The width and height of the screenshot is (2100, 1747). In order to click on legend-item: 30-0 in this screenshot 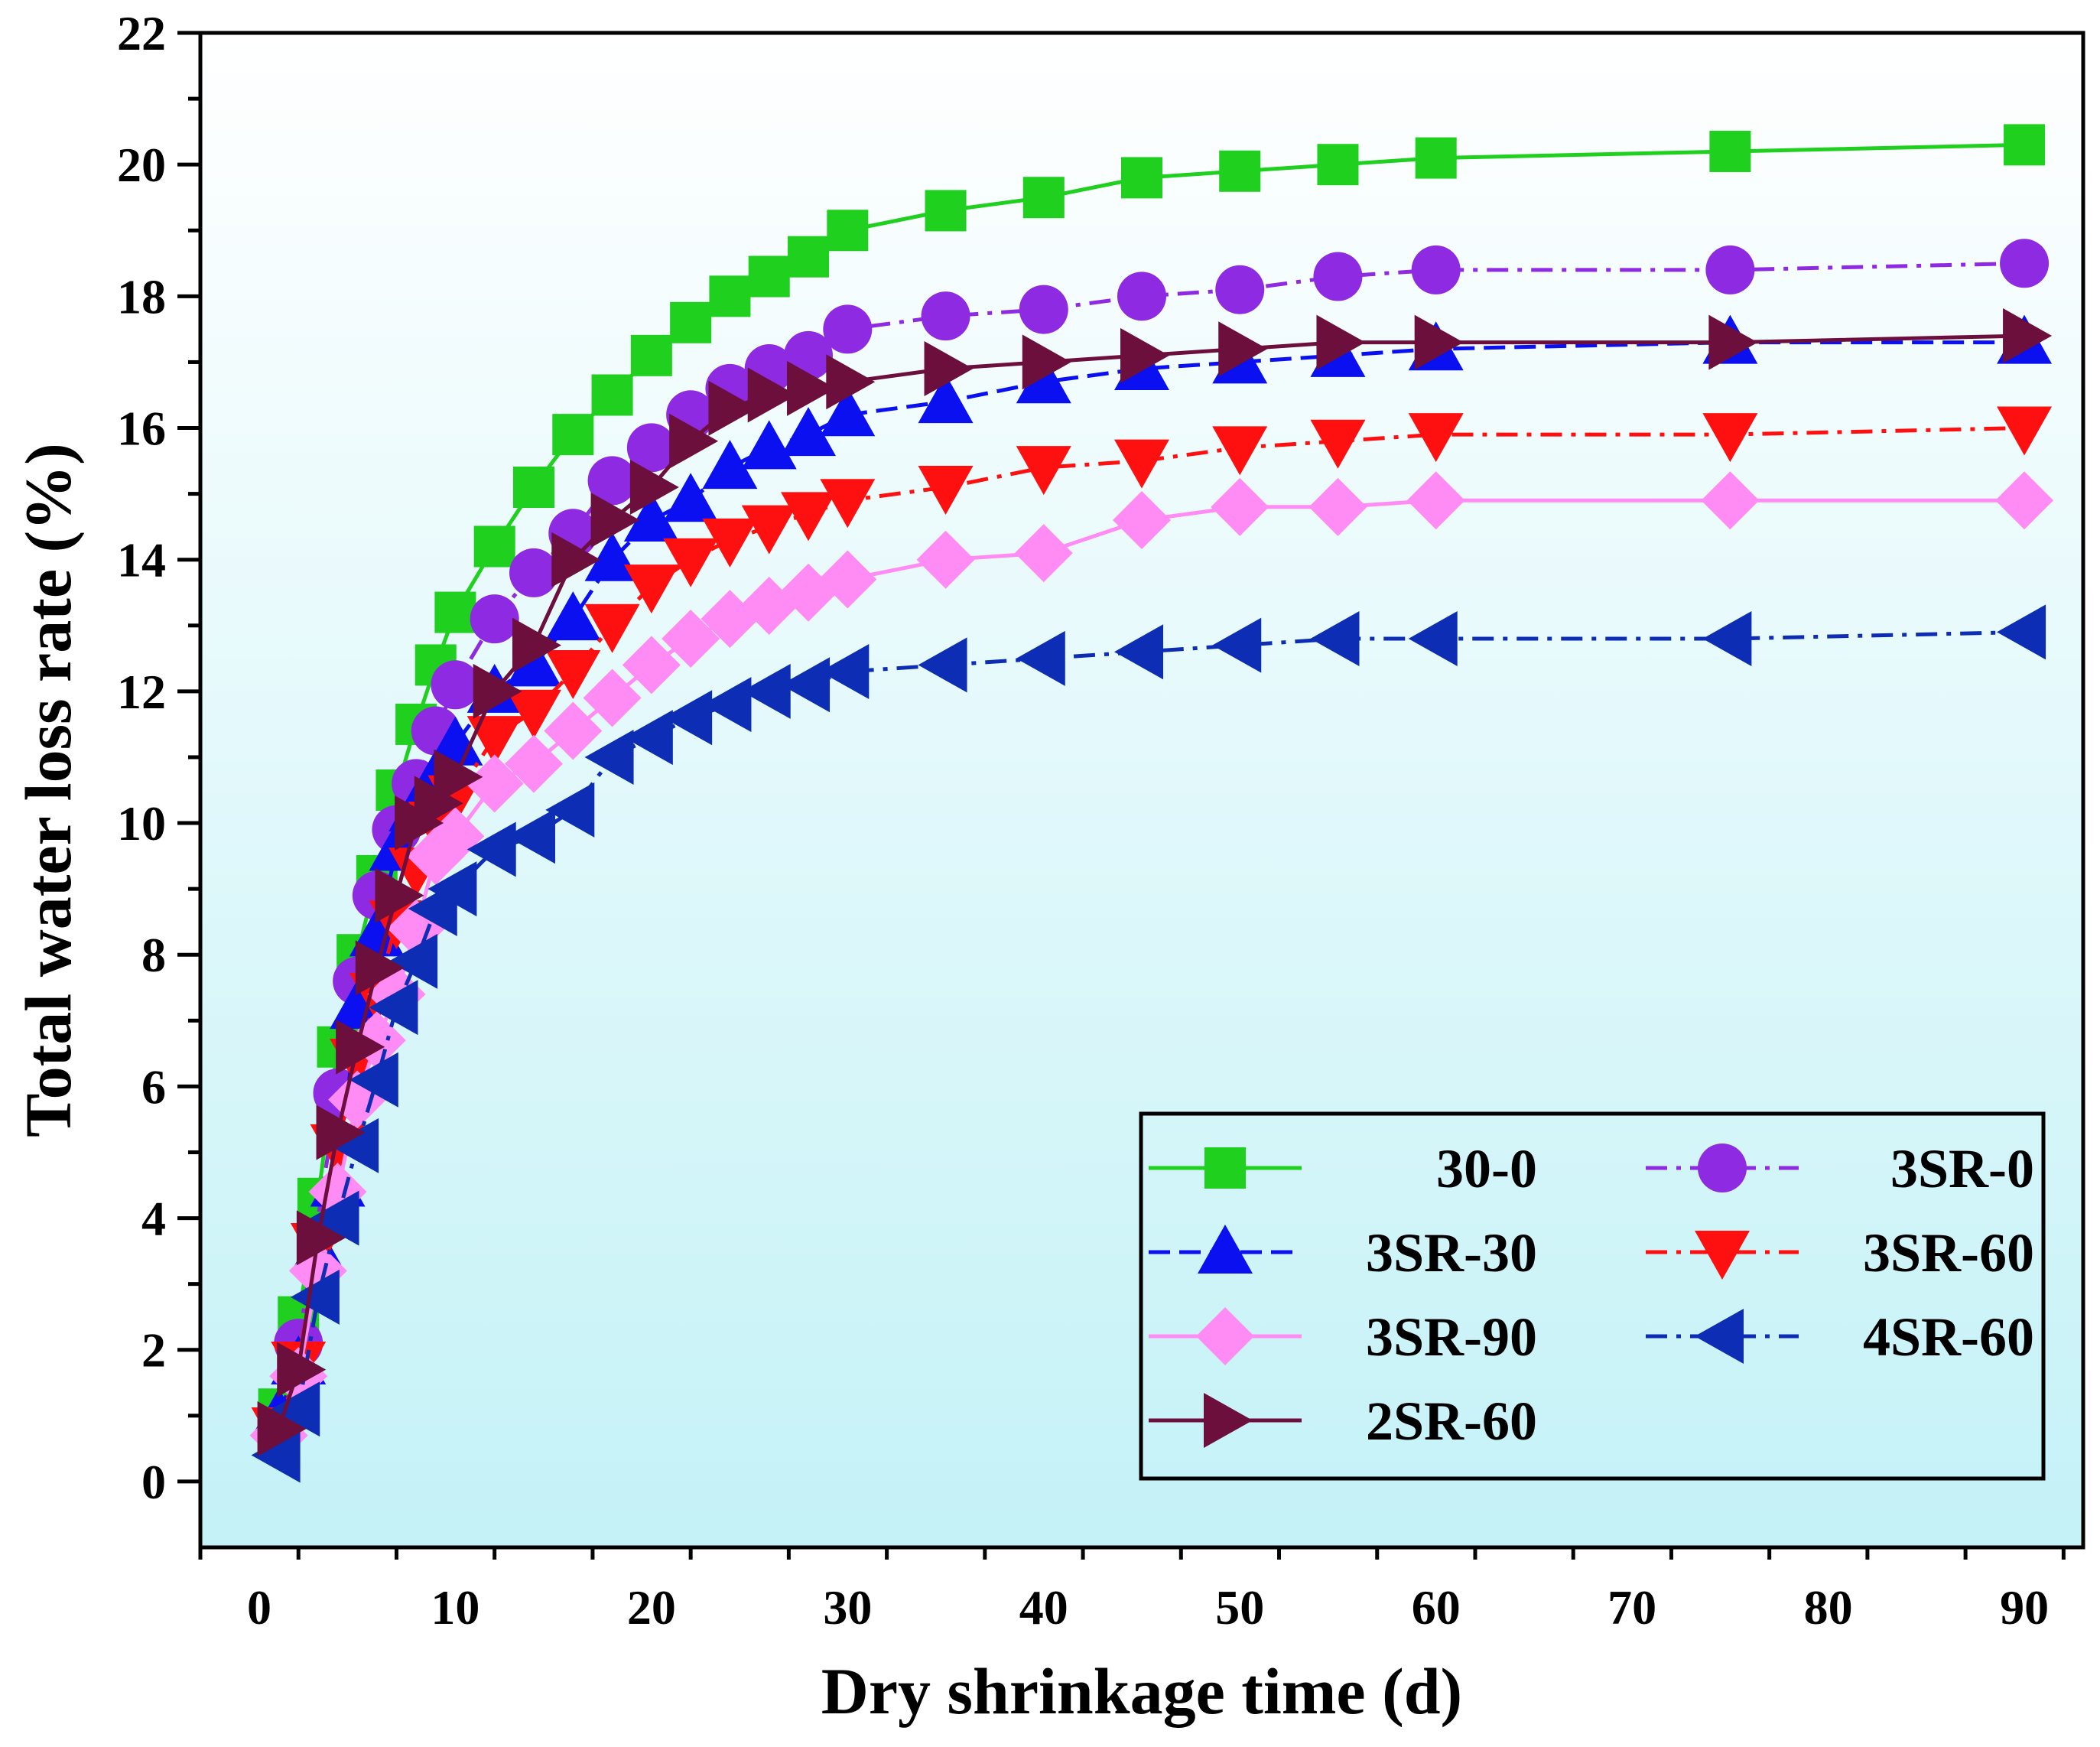, I will do `click(1343, 1168)`.